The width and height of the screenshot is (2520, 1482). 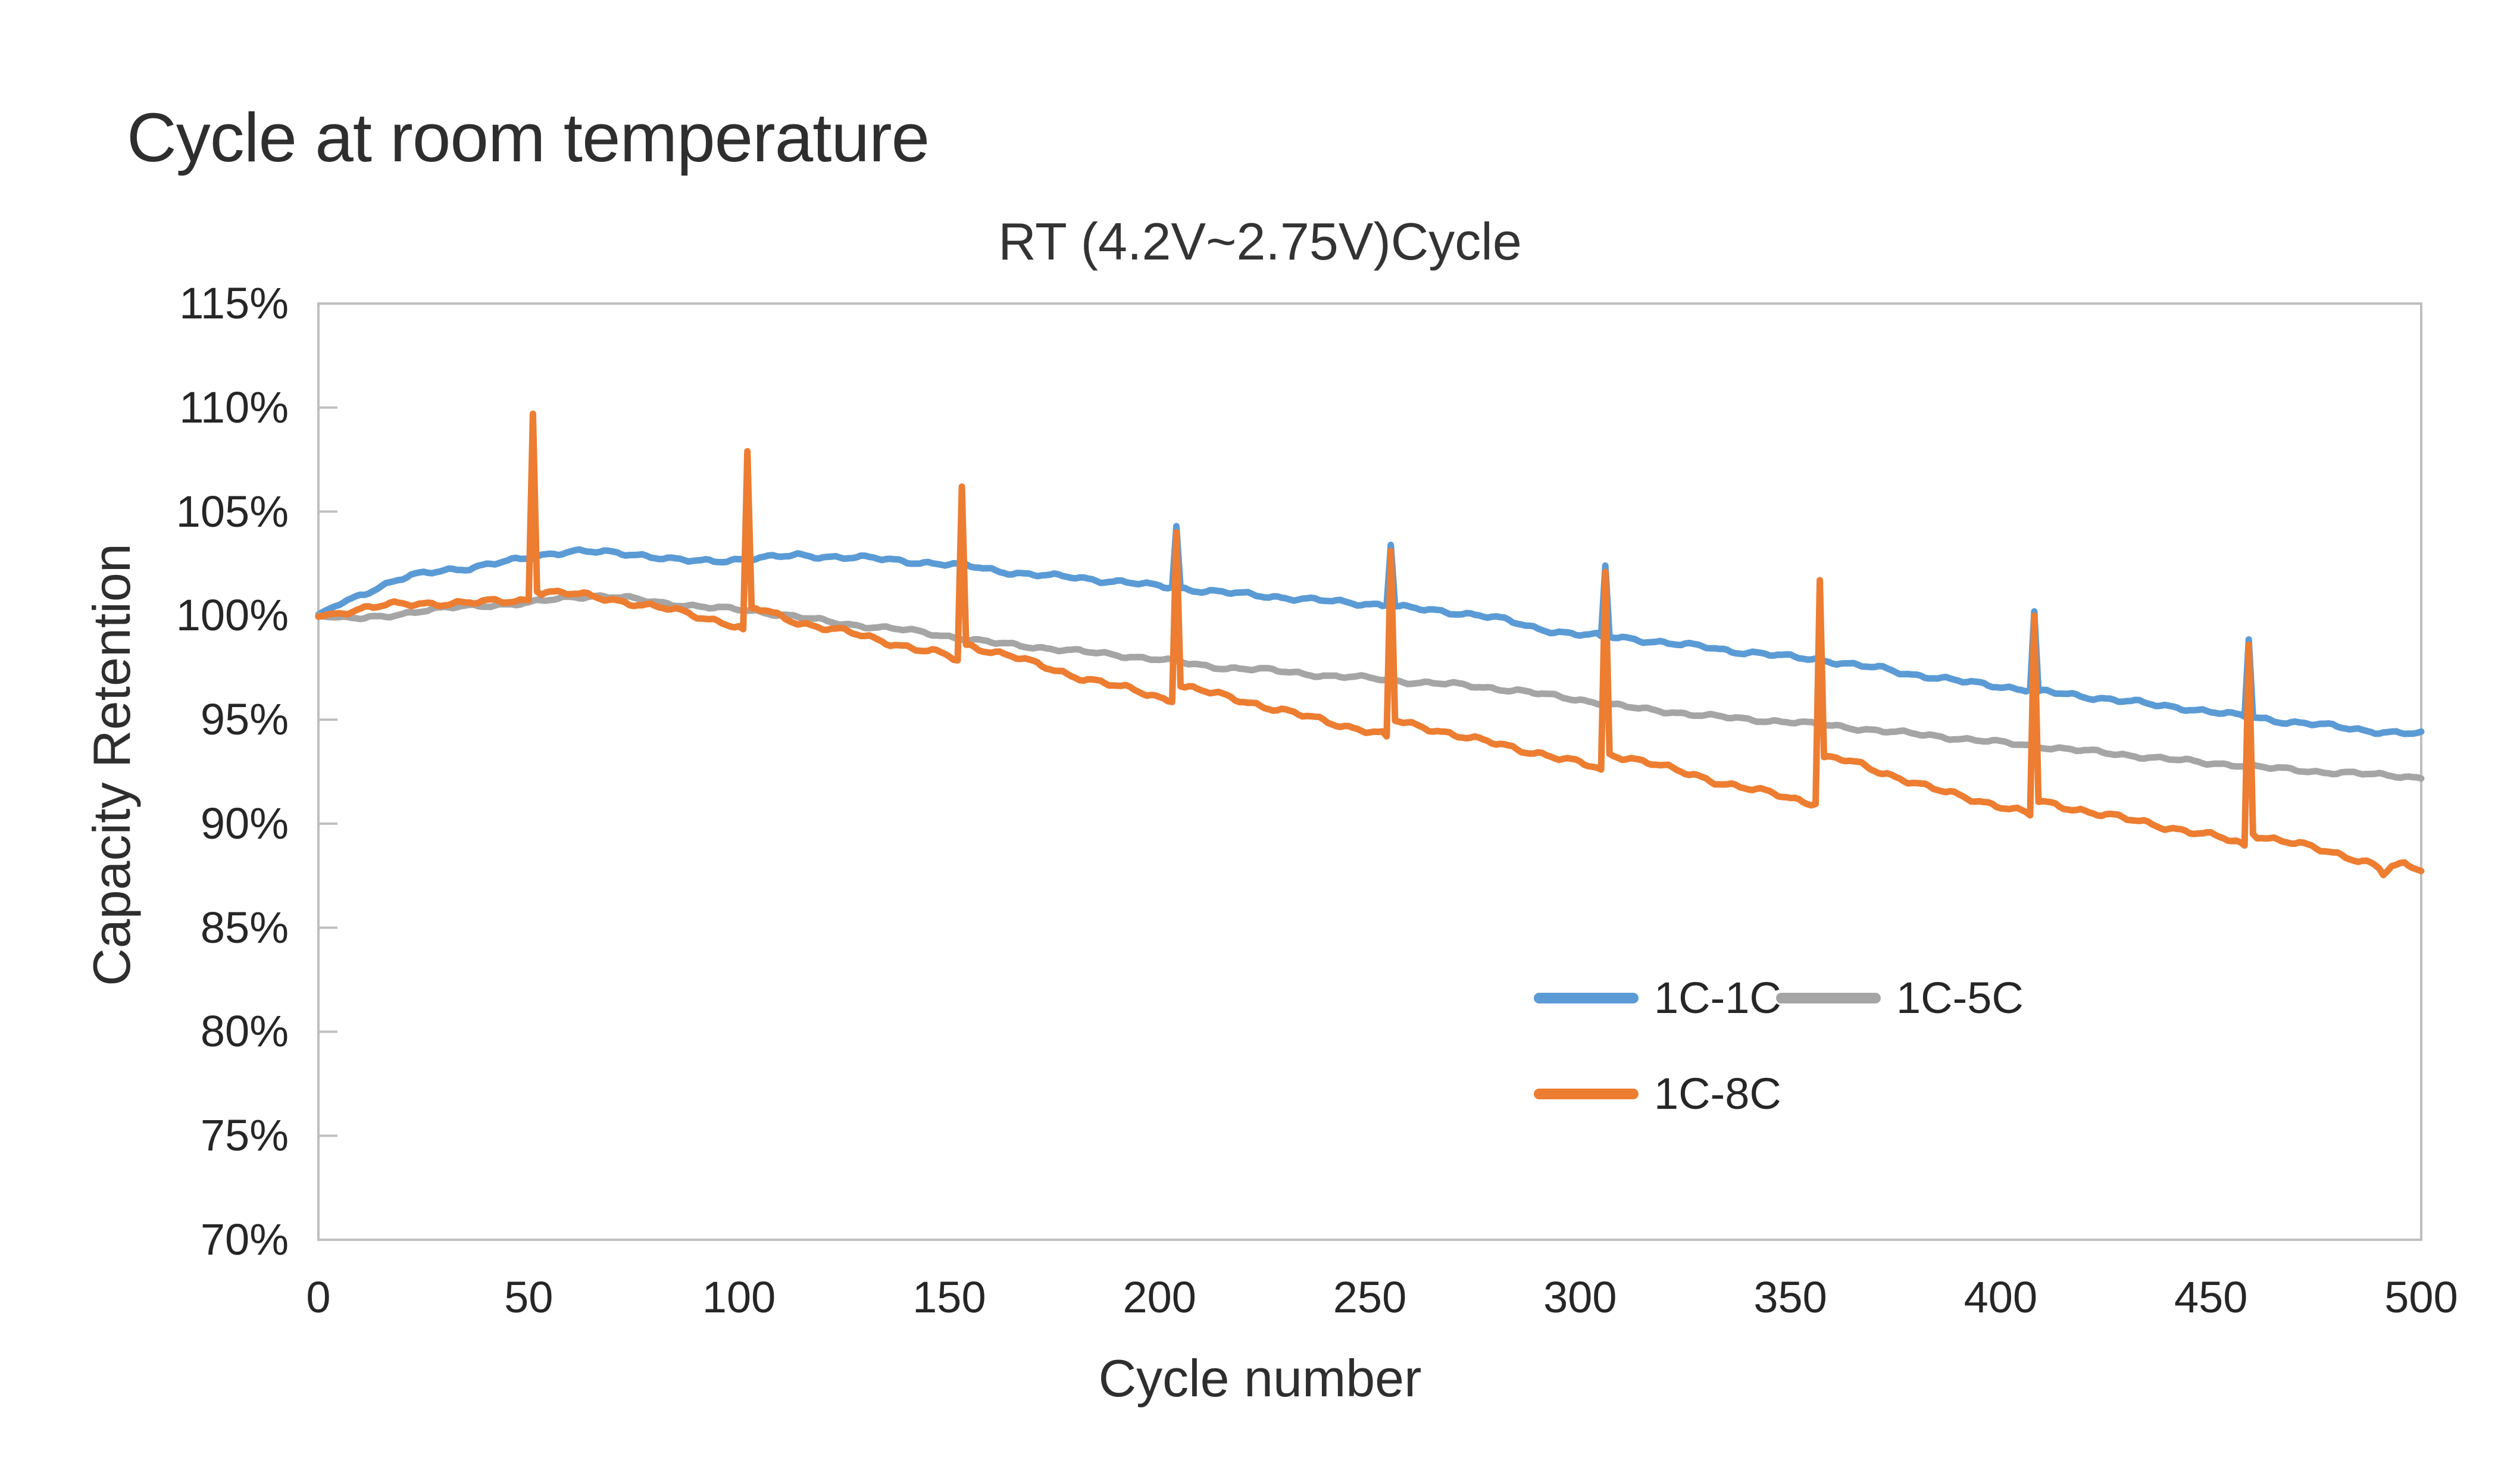 What do you see at coordinates (245, 720) in the screenshot?
I see `y-tick-label: 95%` at bounding box center [245, 720].